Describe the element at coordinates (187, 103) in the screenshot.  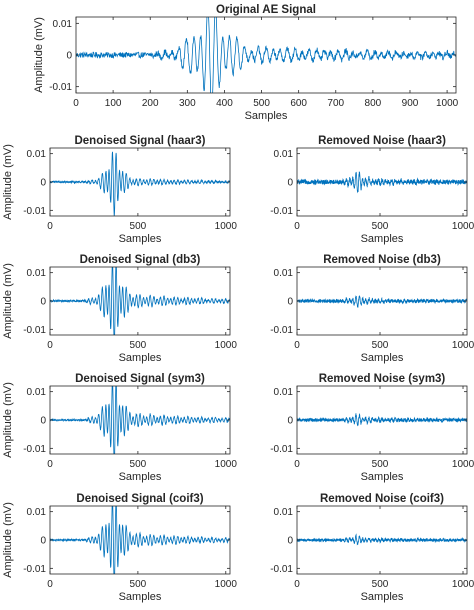
I see `x-tick-label: 300` at that location.